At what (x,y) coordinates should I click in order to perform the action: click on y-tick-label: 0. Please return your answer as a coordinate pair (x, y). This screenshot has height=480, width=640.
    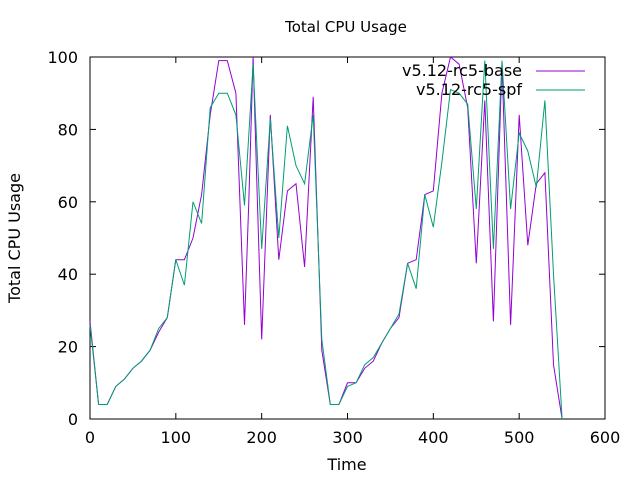
    Looking at the image, I should click on (73, 419).